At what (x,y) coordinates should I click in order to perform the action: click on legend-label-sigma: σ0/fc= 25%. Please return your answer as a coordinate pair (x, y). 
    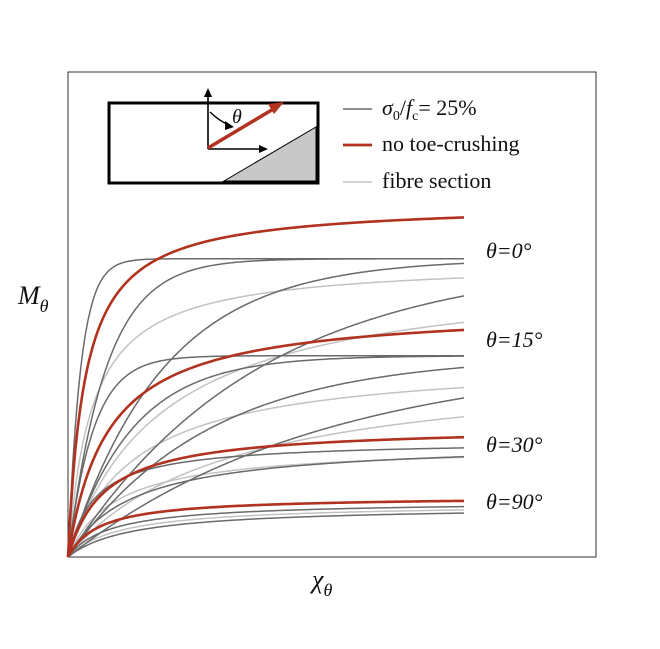
    Looking at the image, I should click on (429, 109).